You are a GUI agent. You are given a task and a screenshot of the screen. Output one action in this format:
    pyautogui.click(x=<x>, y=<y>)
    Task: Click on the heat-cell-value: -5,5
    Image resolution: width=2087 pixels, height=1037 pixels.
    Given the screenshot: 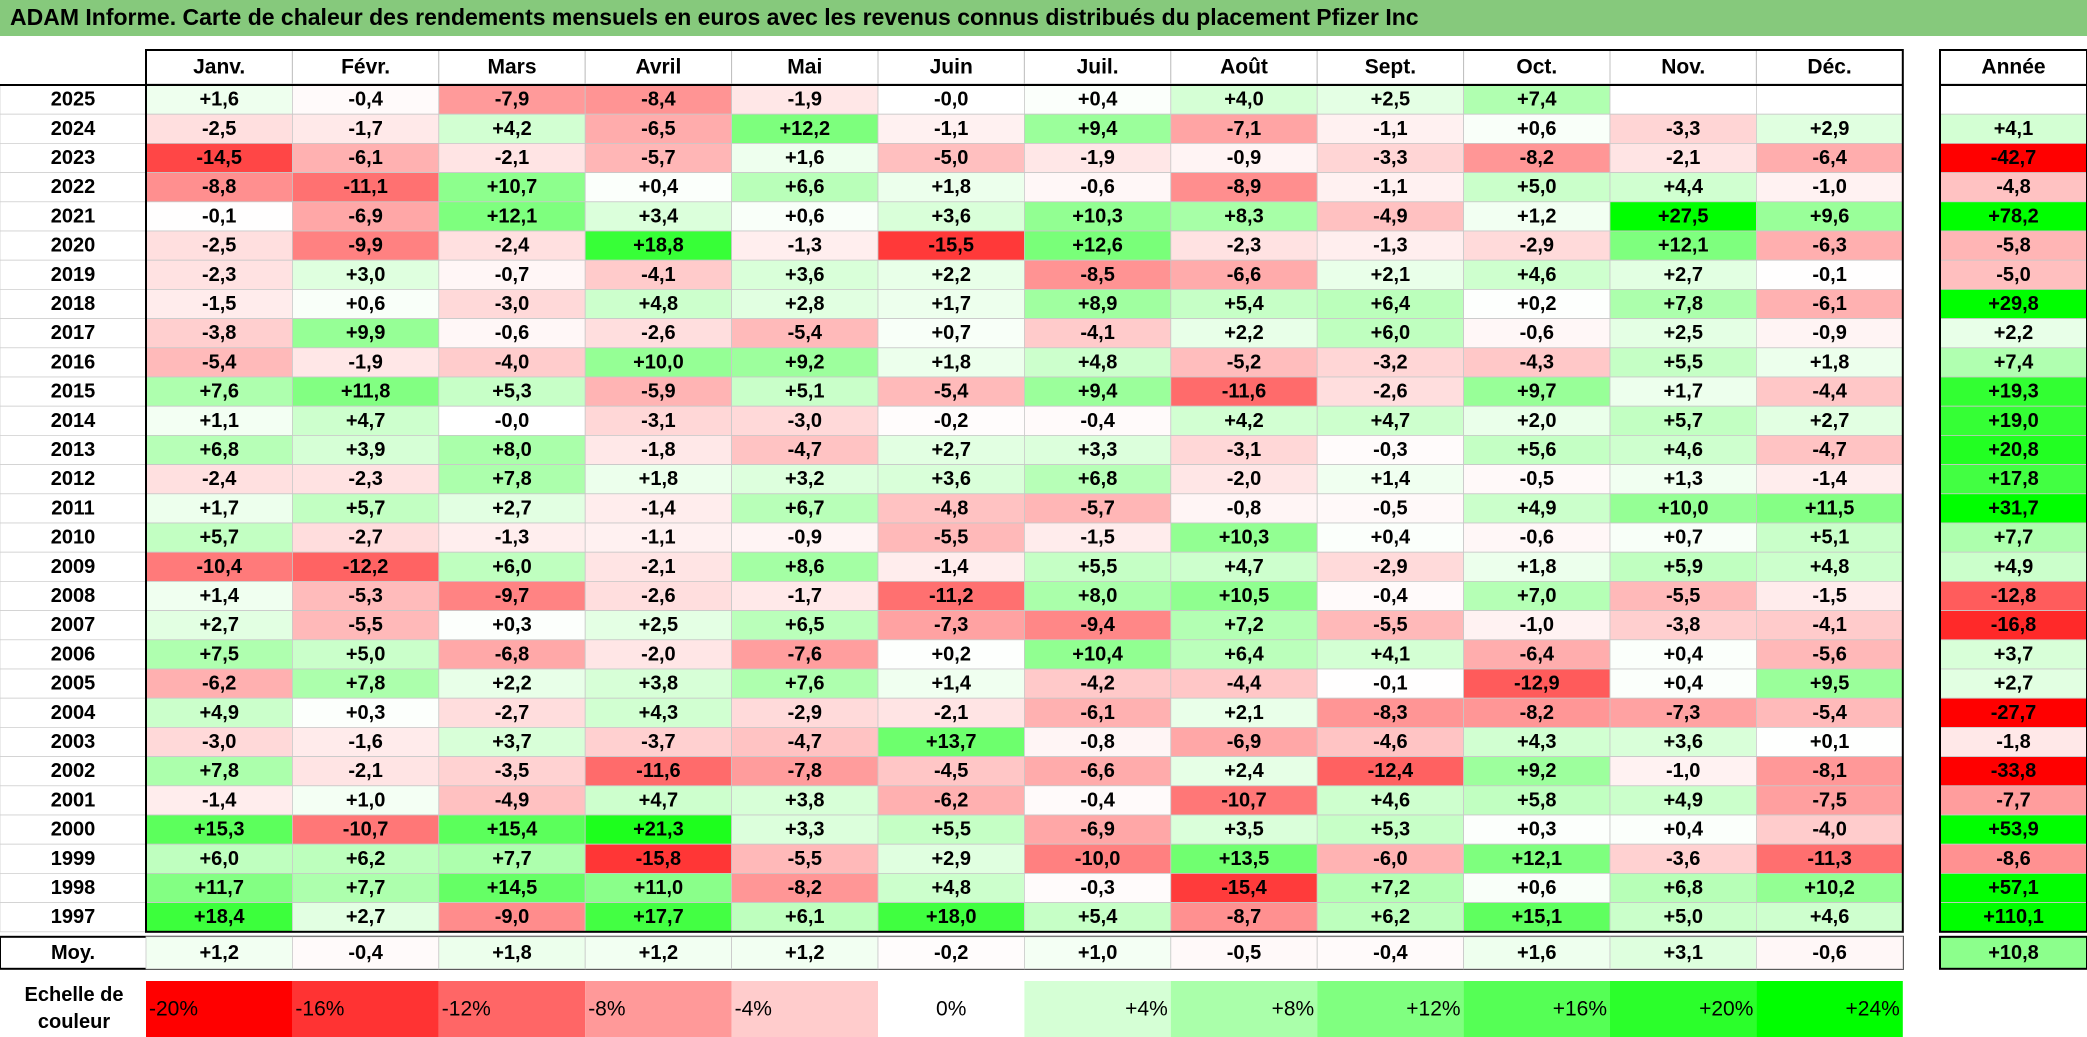 What is the action you would take?
    pyautogui.click(x=365, y=625)
    